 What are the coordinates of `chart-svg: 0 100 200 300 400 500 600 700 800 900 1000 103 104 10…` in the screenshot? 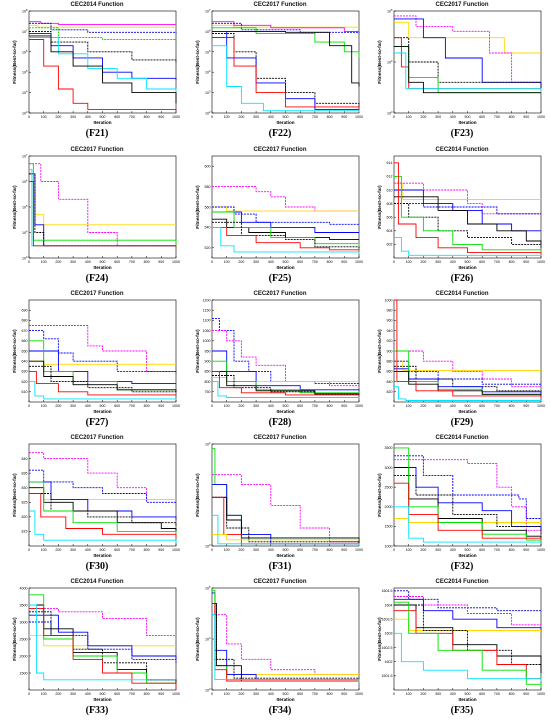 It's located at (96, 211).